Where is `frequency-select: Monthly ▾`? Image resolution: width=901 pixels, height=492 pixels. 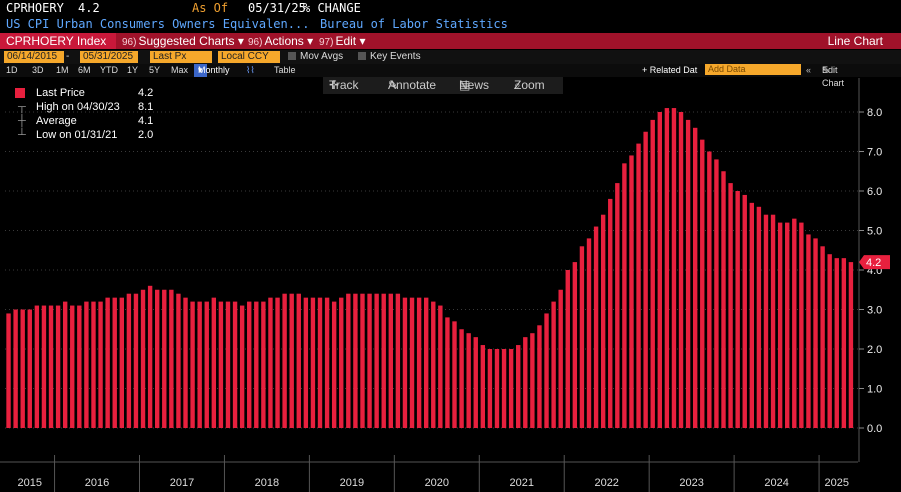
frequency-select: Monthly ▾ is located at coordinates (212, 70).